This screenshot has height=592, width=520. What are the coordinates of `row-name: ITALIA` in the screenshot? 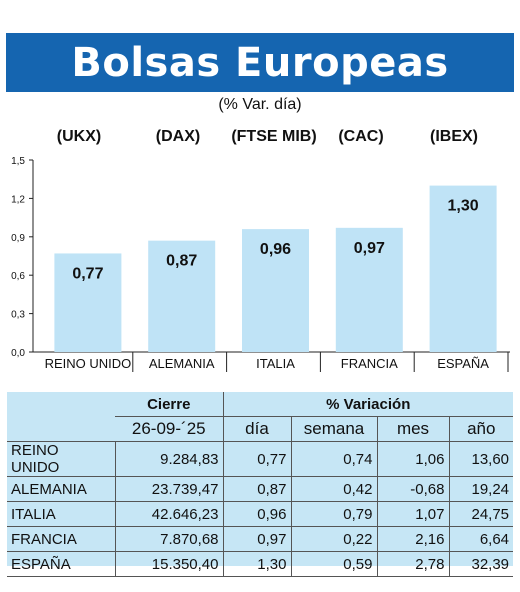 It's located at (61, 514).